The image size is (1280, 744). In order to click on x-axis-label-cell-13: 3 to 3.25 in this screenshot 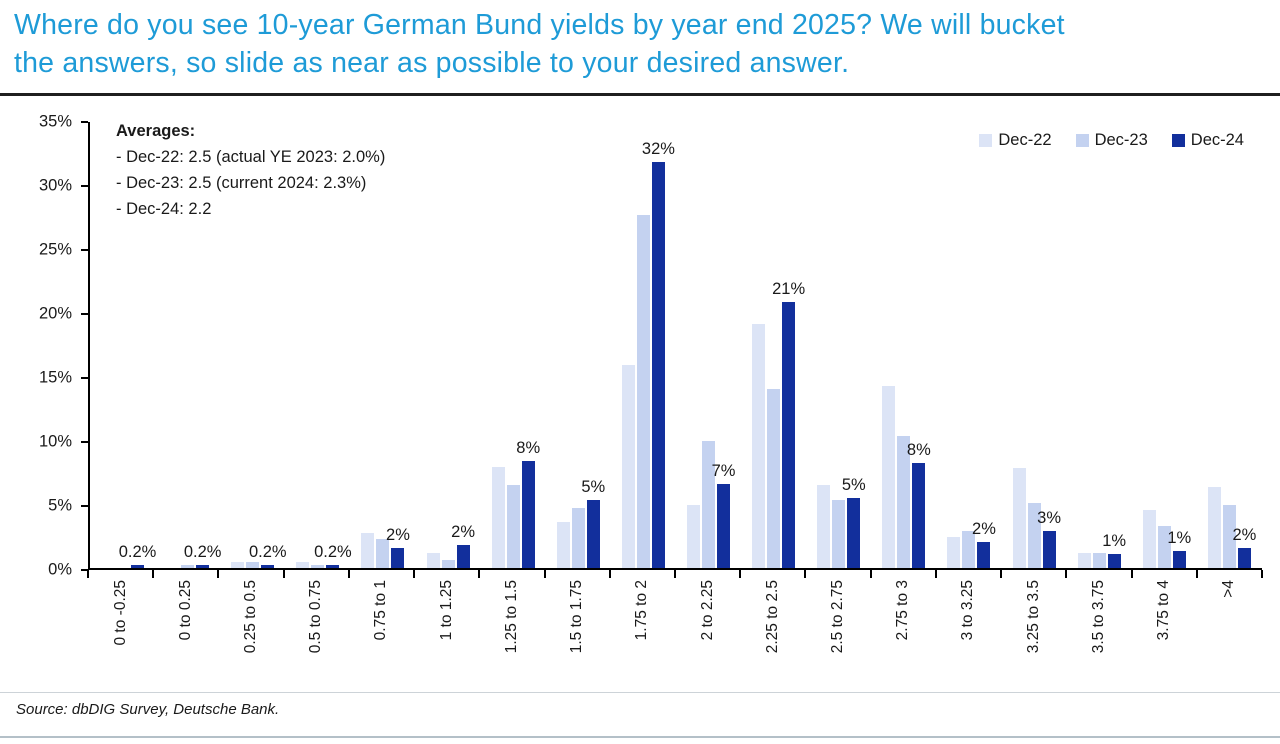, I will do `click(968, 636)`.